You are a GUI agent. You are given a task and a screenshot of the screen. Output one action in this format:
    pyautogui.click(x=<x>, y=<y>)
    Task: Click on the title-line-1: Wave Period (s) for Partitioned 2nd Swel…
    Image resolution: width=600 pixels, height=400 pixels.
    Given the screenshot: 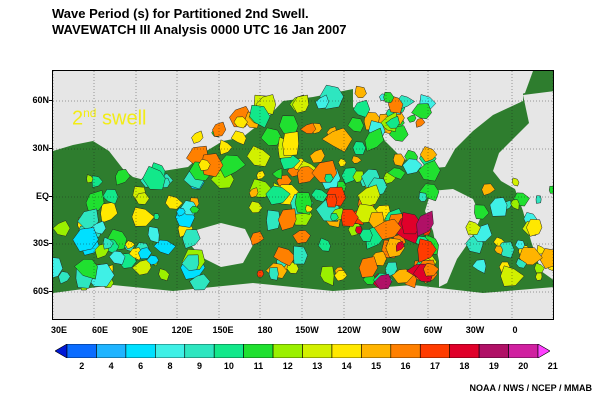 What is the action you would take?
    pyautogui.click(x=180, y=13)
    